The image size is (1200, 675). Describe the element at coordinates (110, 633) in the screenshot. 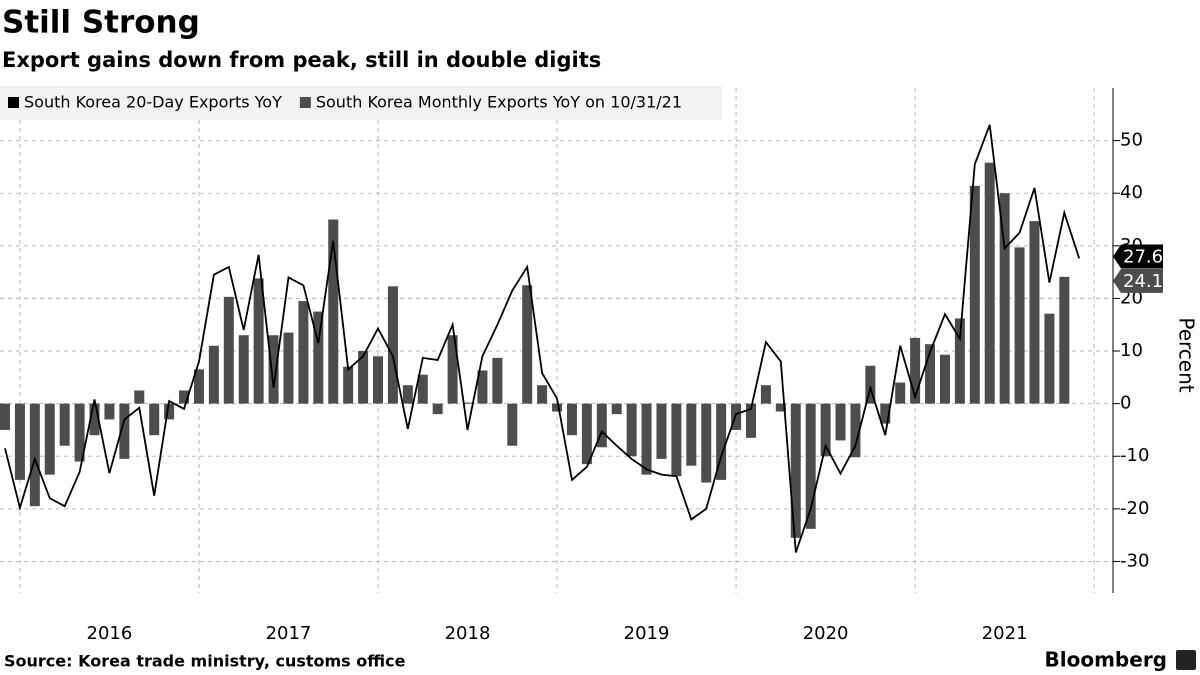

I see `x-tick-label: 2016` at that location.